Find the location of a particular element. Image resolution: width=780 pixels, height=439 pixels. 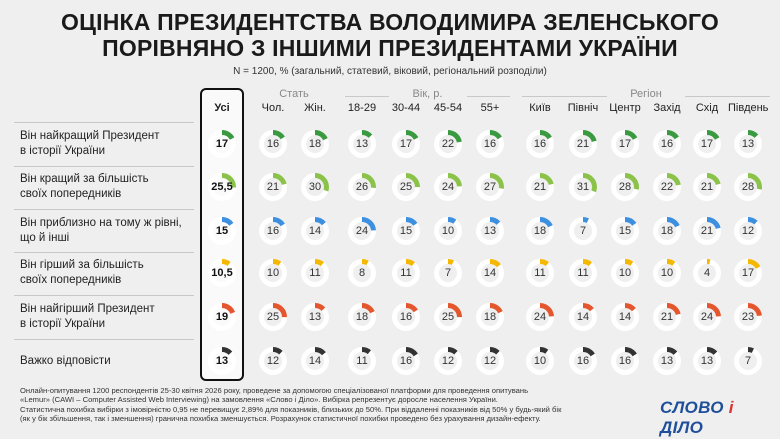

column-header: Київ is located at coordinates (540, 108).